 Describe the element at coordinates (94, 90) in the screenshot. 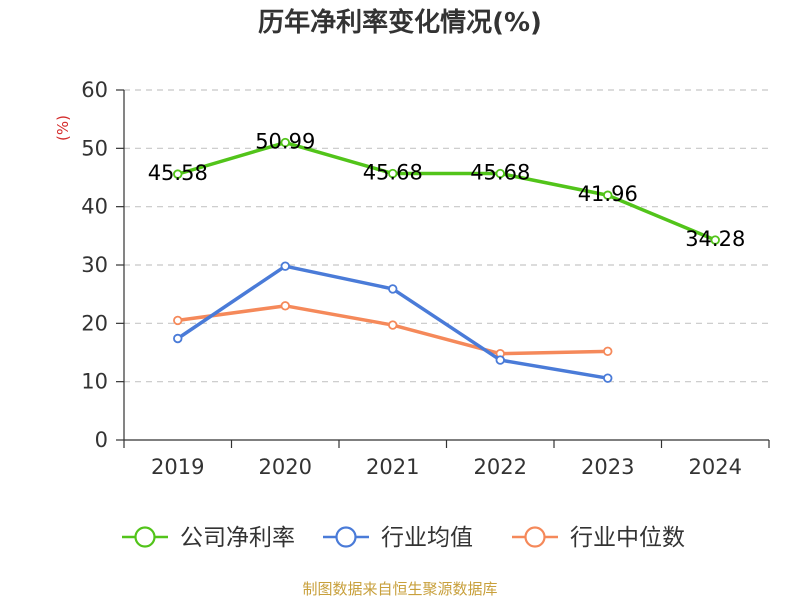

I see `y-tick-label: 60` at that location.